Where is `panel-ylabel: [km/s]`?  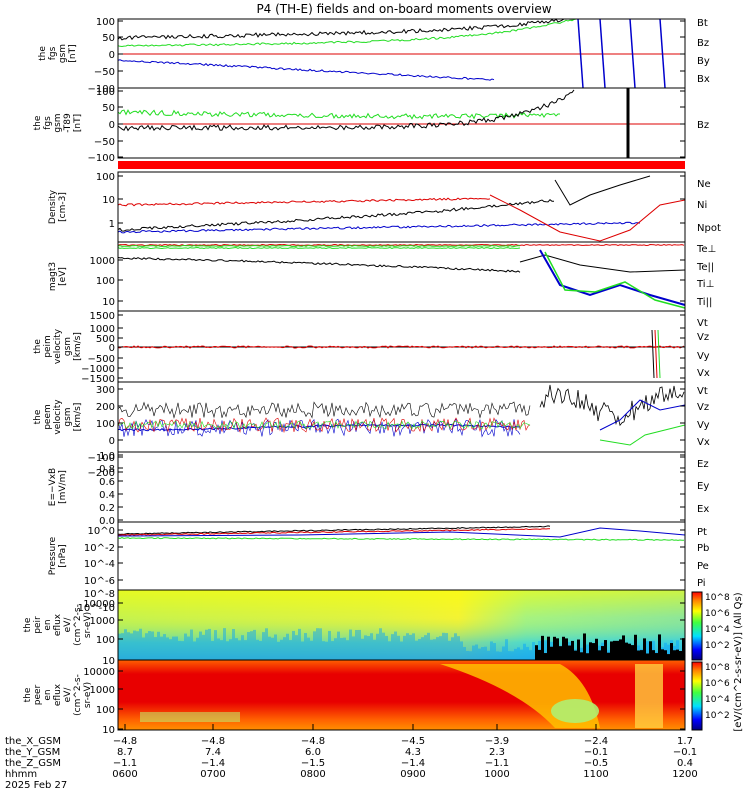 panel-ylabel: [km/s] is located at coordinates (78, 346).